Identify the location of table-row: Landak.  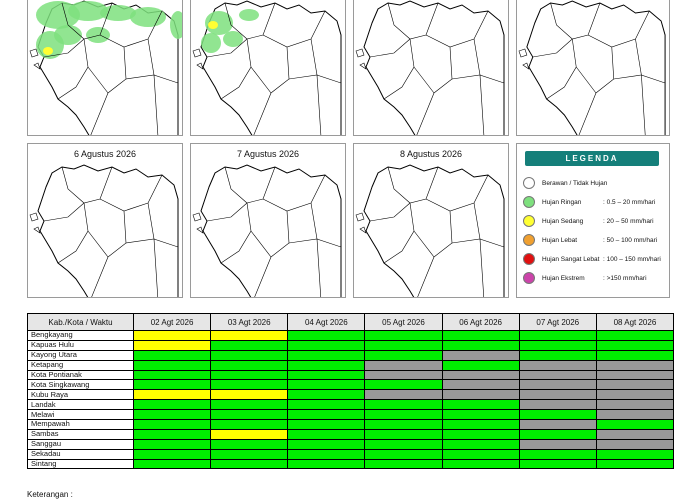
(351, 405).